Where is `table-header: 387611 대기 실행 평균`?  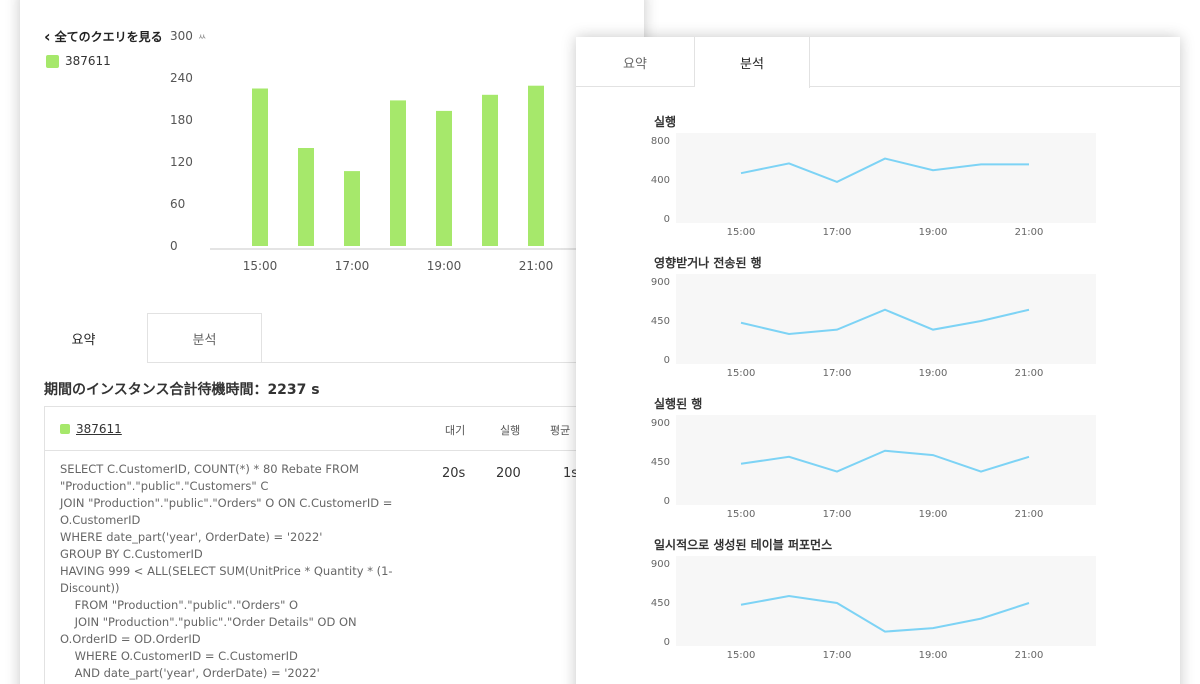 table-header: 387611 대기 실행 평균 is located at coordinates (344, 429).